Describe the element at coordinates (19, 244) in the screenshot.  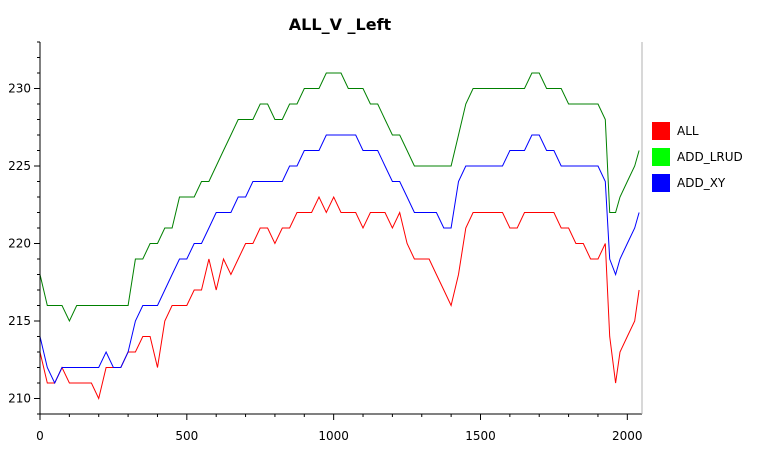
I see `y-tick-label: 220` at that location.